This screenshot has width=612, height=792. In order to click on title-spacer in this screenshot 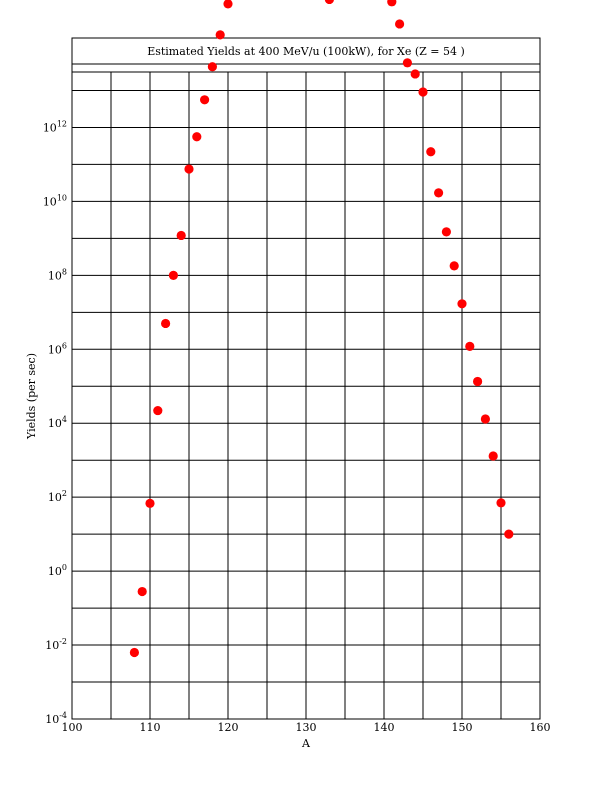, I will do `click(306, 68)`.